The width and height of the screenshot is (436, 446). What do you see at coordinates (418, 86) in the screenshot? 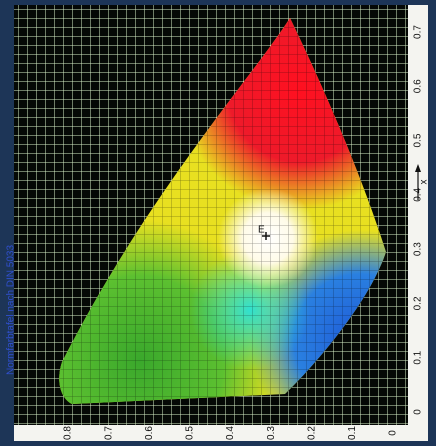
I see `x-tick-label: 0.6` at bounding box center [418, 86].